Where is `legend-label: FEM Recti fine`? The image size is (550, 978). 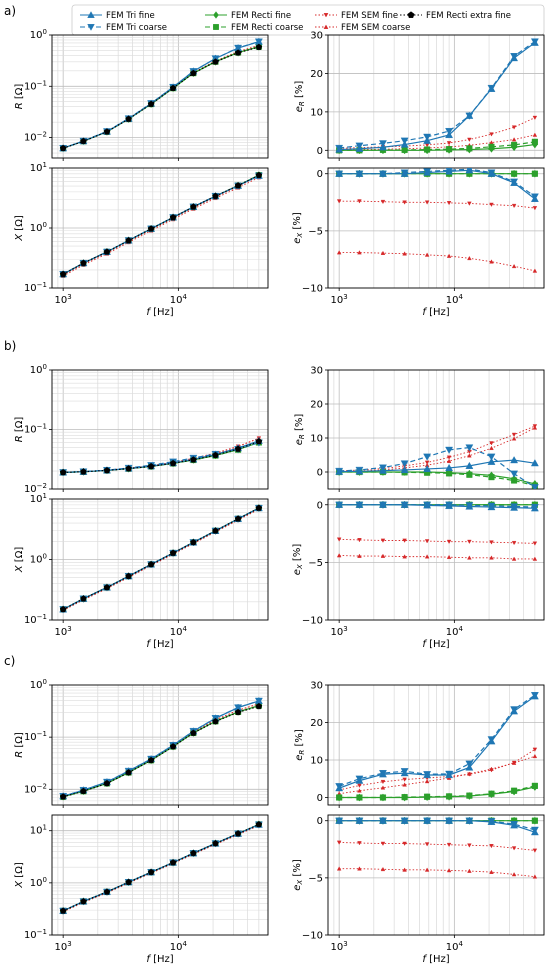
legend-label: FEM Recti fine is located at coordinates (261, 16).